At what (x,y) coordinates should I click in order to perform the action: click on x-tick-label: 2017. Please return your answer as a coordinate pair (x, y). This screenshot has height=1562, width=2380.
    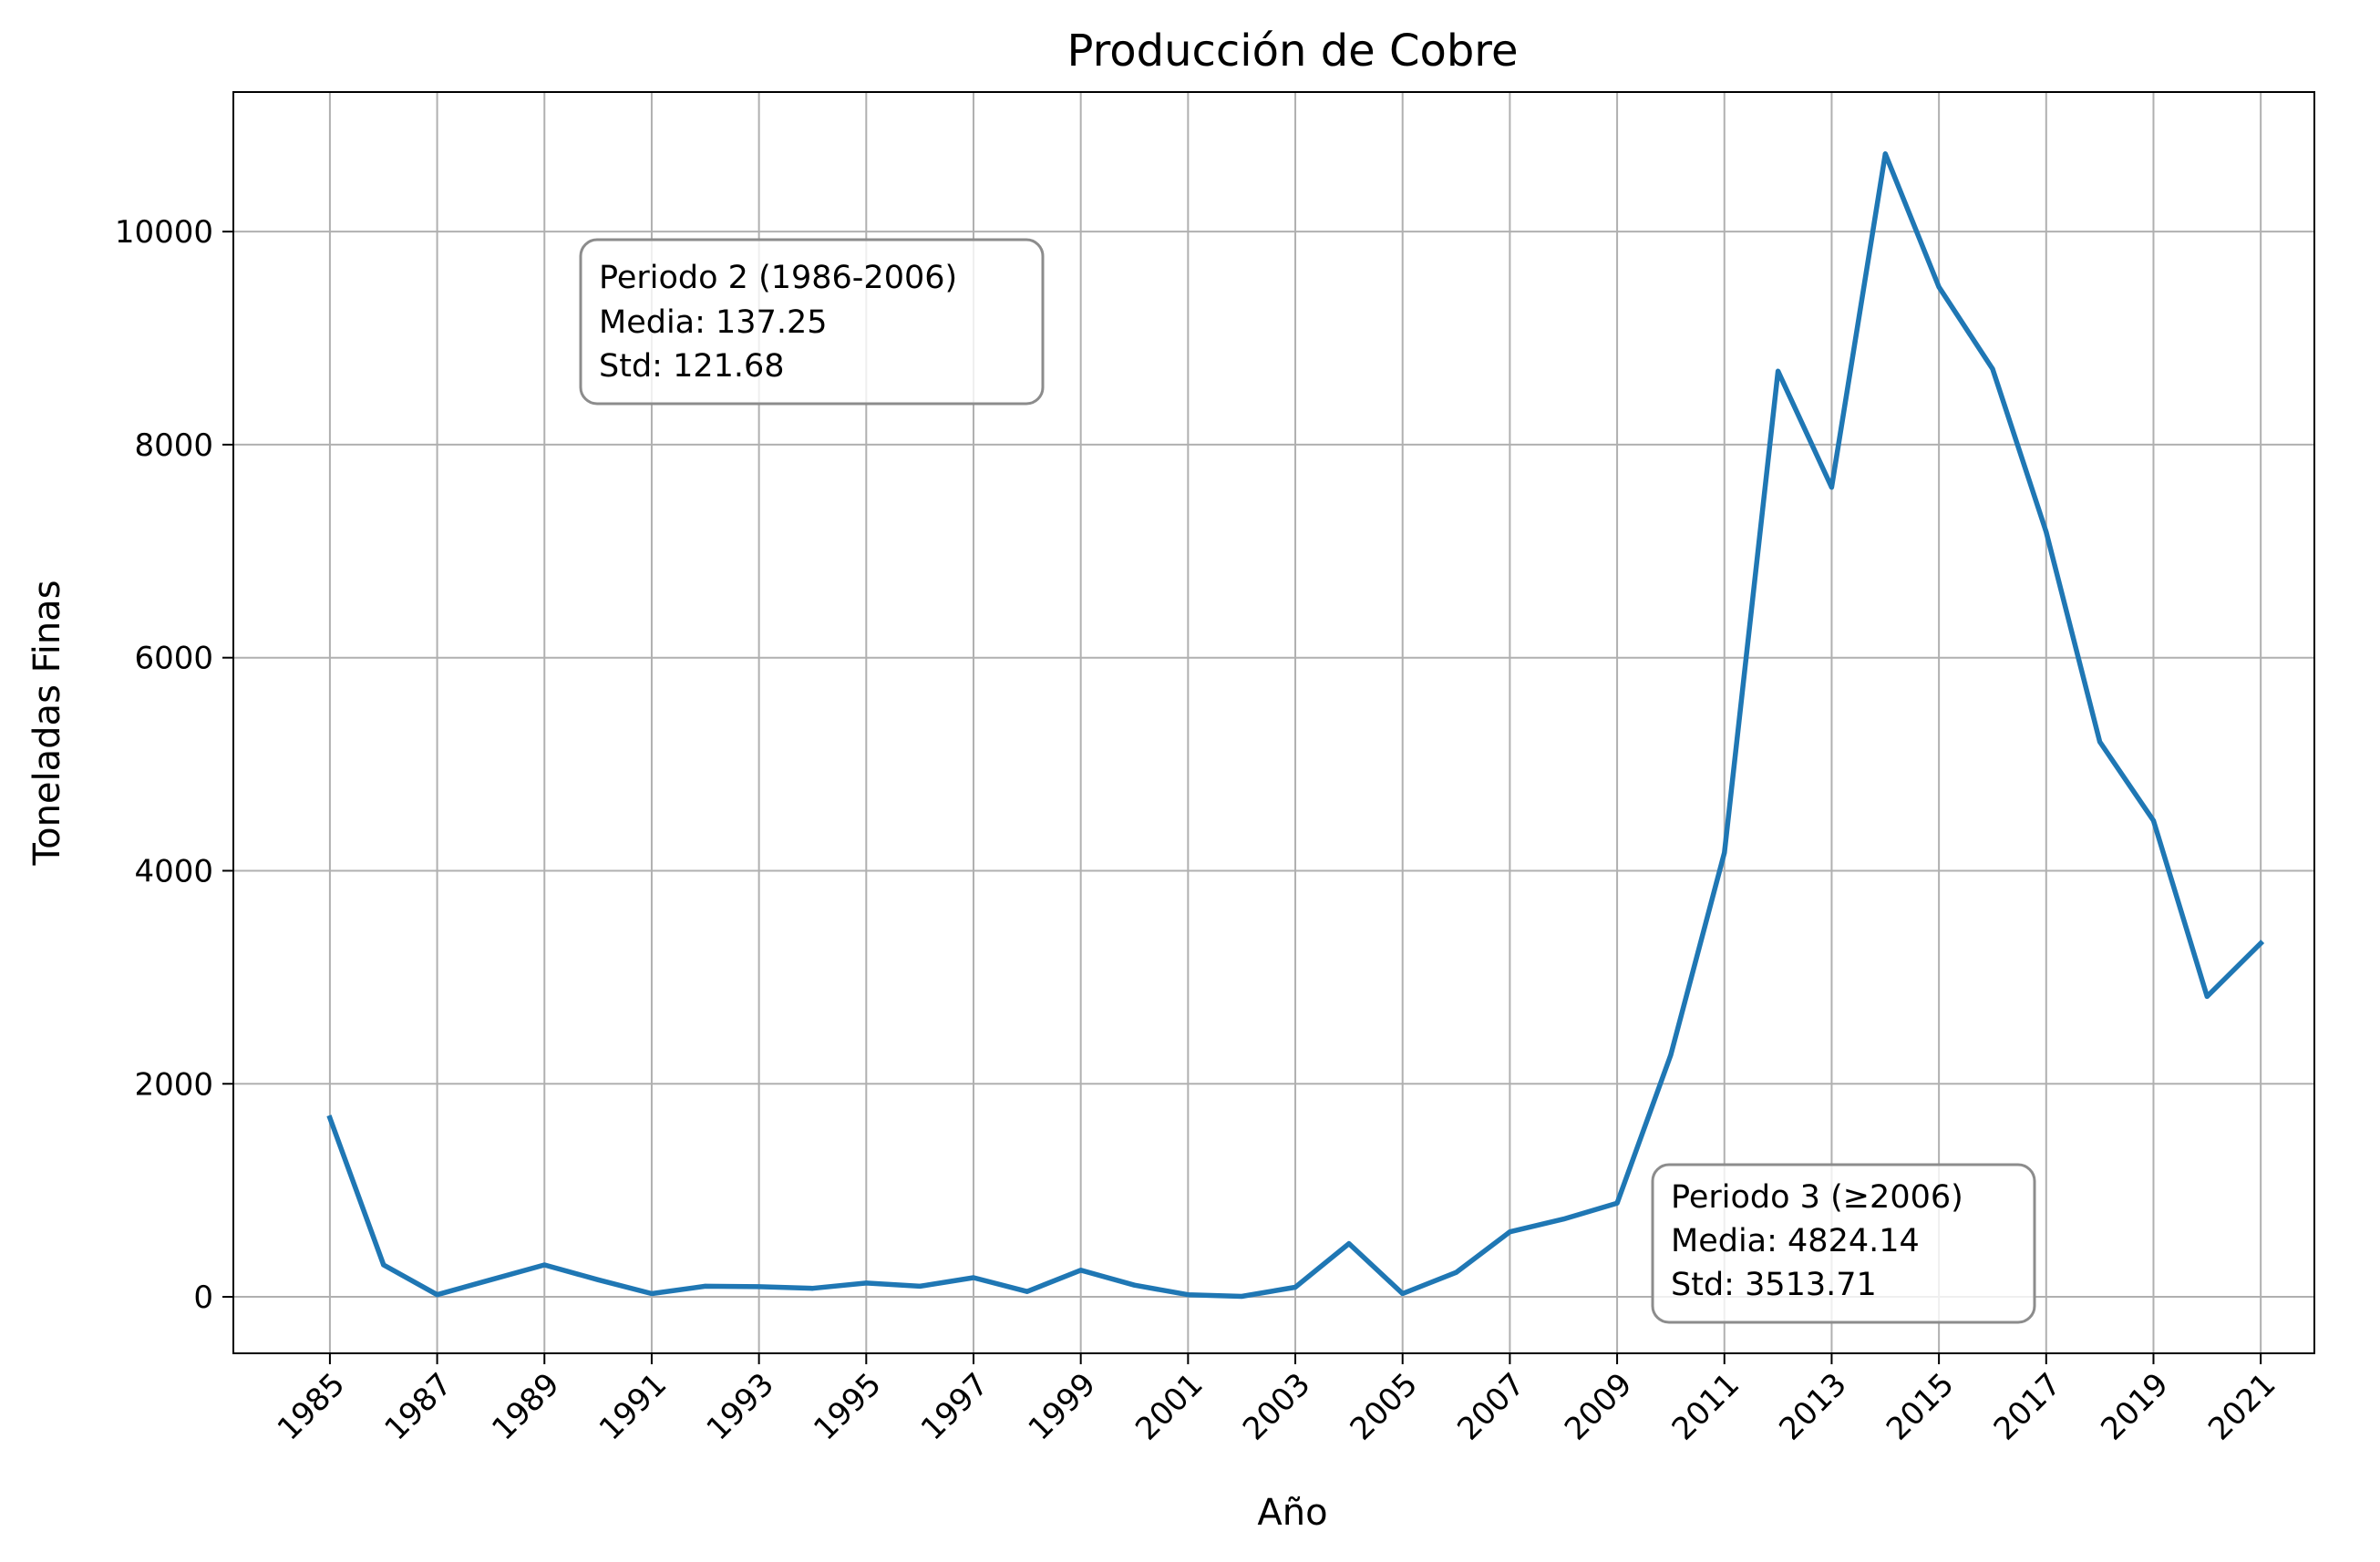
    Looking at the image, I should click on (2028, 1406).